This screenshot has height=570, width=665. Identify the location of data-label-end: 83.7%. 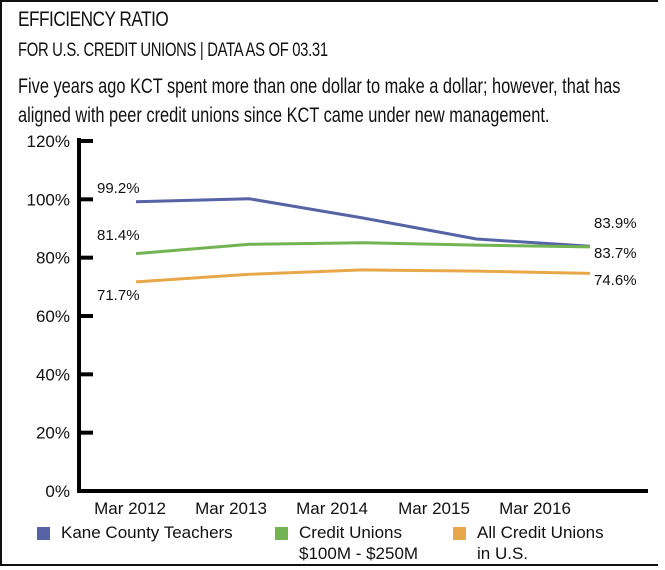
(615, 253).